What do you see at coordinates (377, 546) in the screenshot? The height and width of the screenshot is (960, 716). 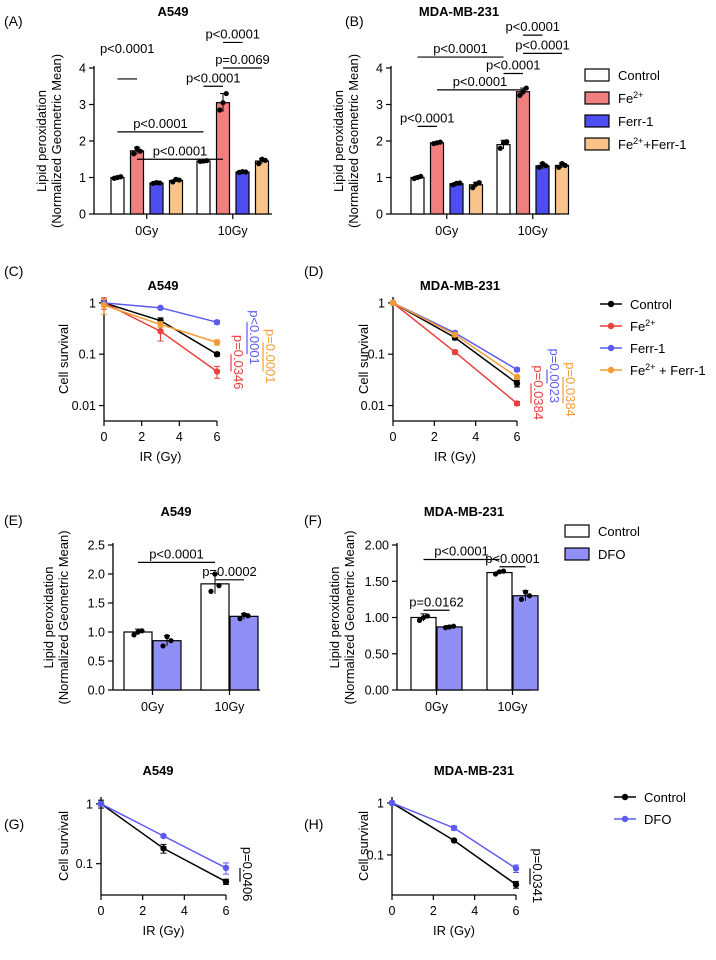 I see `y-tick-label: 2.00` at bounding box center [377, 546].